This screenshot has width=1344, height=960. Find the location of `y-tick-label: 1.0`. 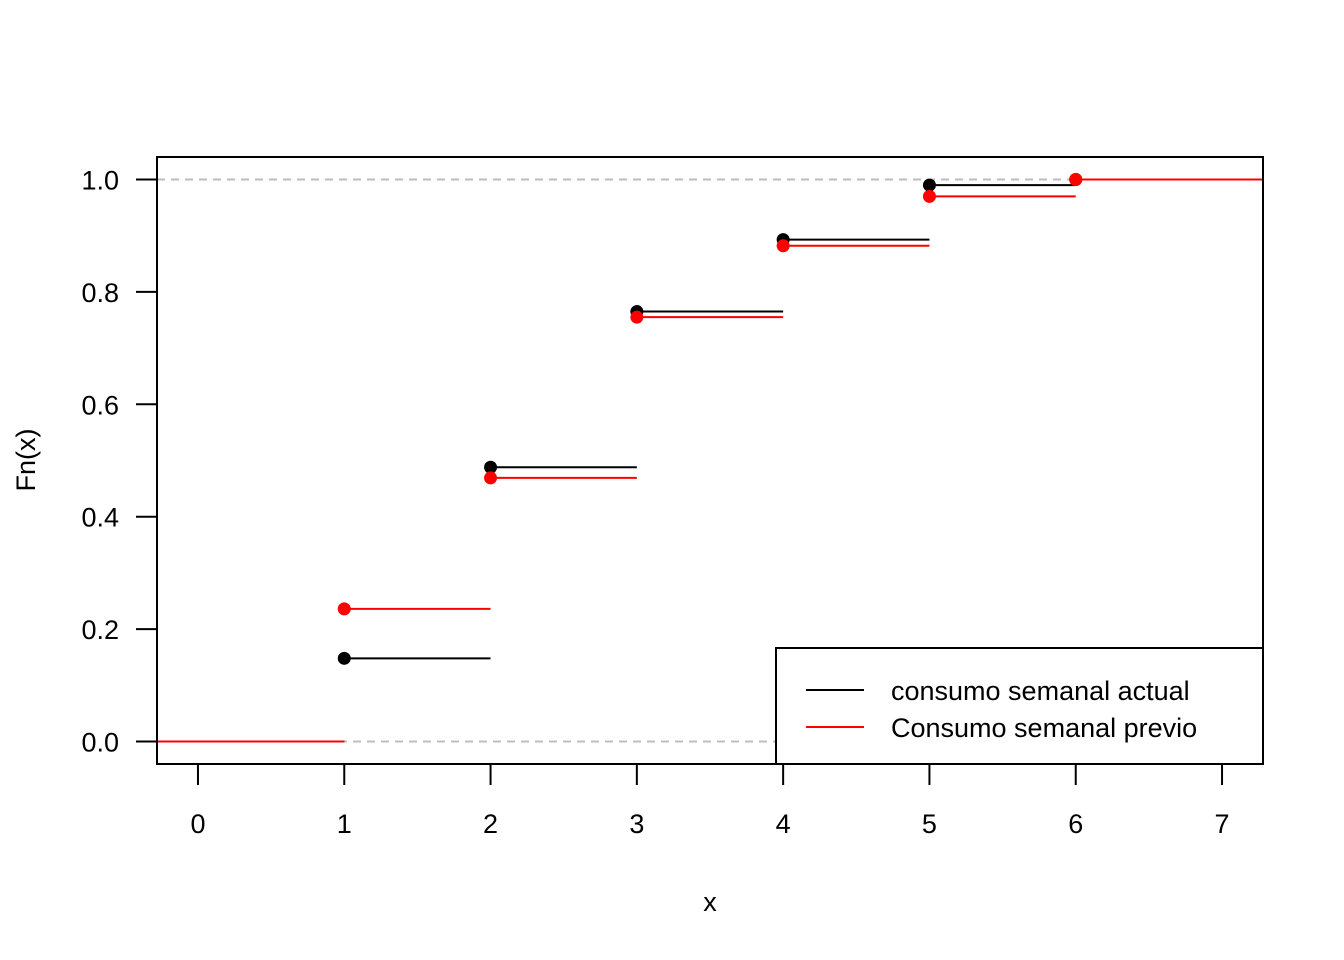

y-tick-label: 1.0 is located at coordinates (100, 180).